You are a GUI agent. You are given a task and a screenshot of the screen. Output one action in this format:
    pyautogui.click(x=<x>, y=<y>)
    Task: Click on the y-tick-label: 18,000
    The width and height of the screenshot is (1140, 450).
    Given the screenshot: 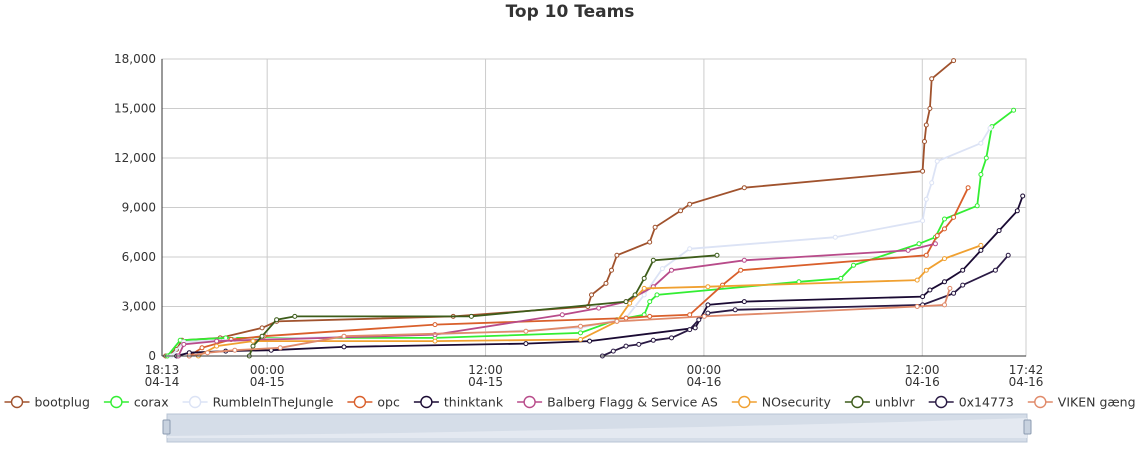 What is the action you would take?
    pyautogui.click(x=135, y=59)
    